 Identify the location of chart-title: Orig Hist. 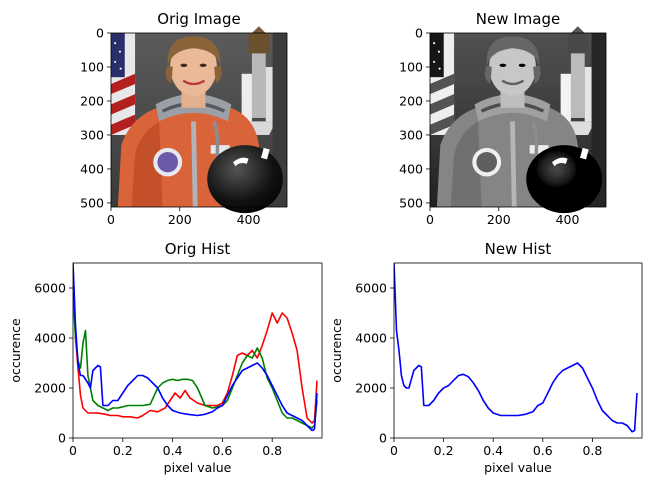
(198, 249).